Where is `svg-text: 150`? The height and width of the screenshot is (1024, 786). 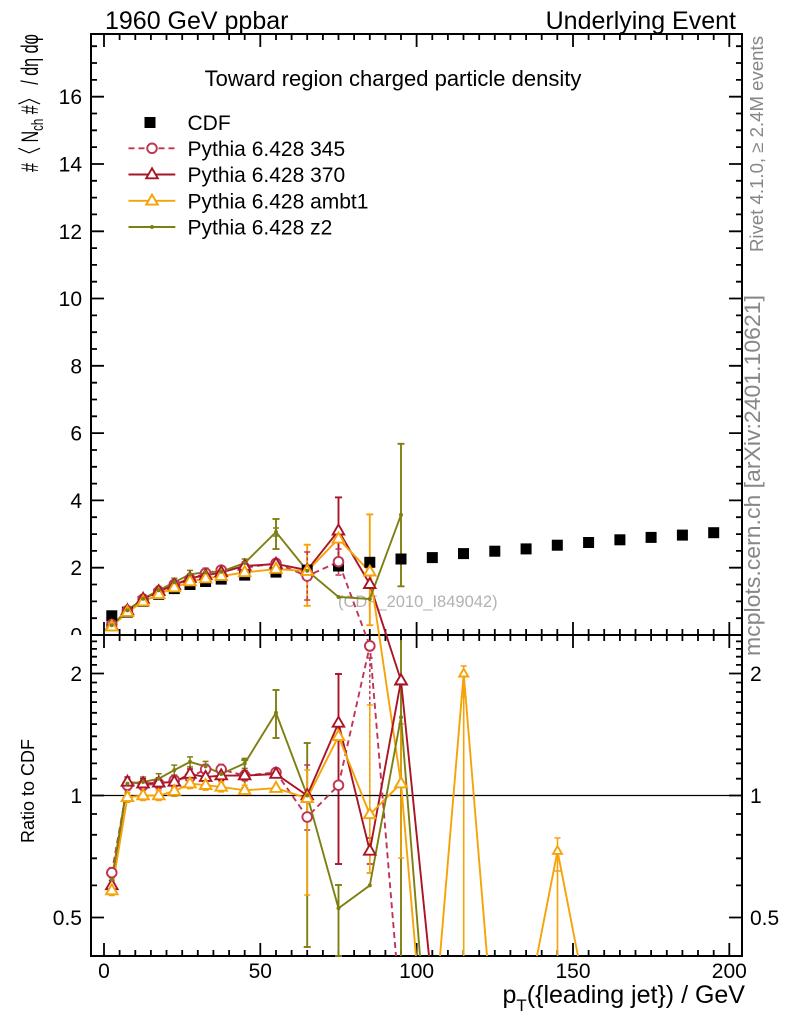
svg-text: 150 is located at coordinates (572, 971).